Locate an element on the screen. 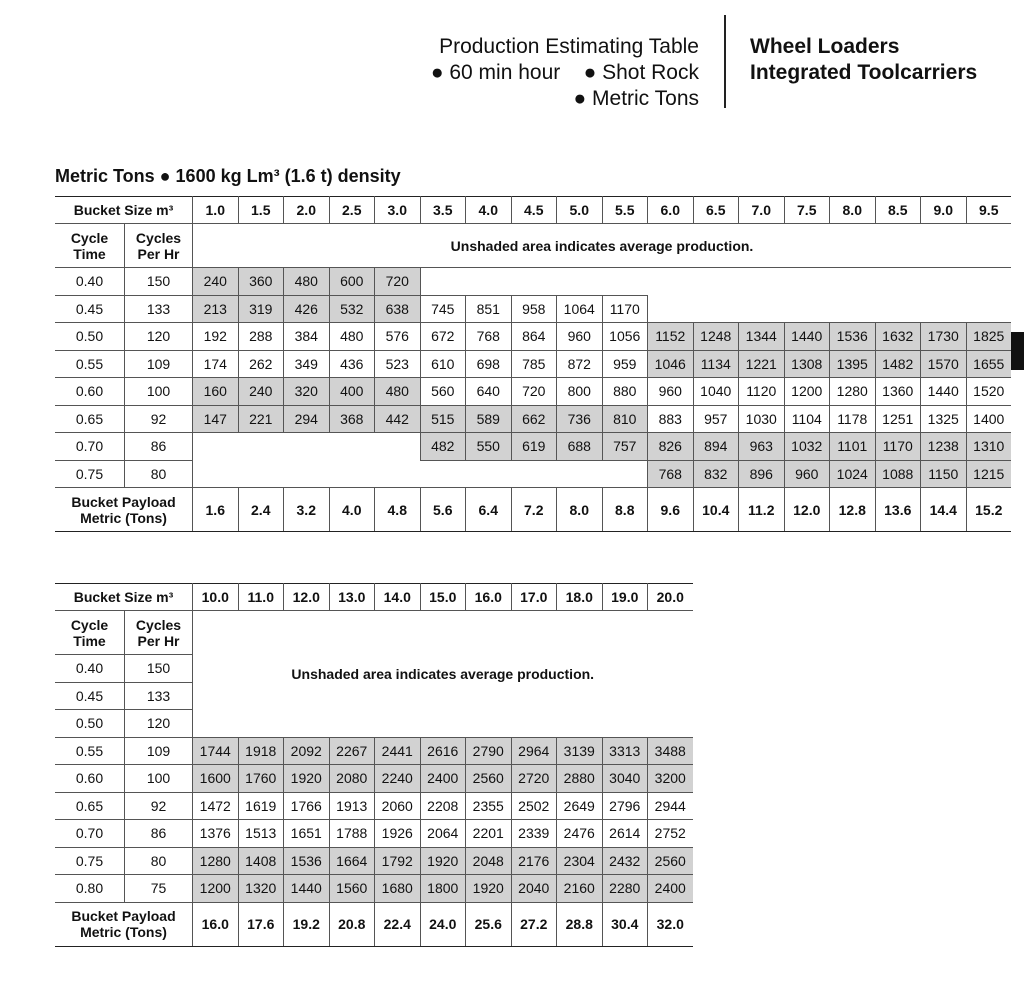  bucket-size: 13.0 is located at coordinates (351, 597).